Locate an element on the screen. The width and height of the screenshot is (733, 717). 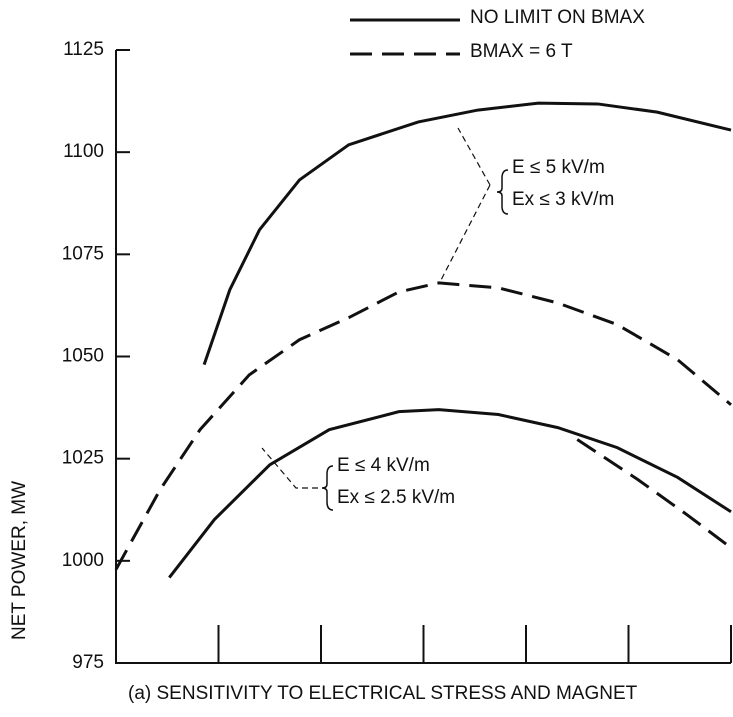
y-tick-label: 1000 is located at coordinates (83, 560).